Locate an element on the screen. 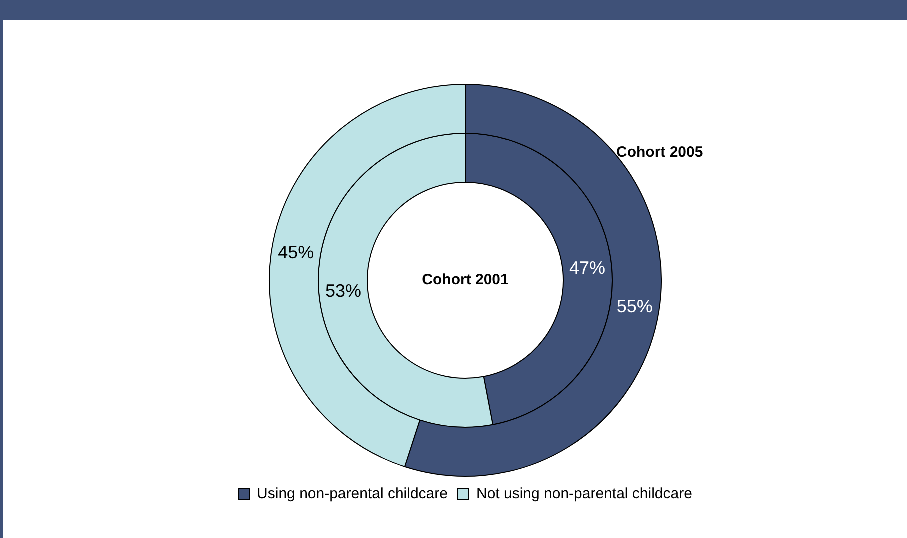  data-label: 53% is located at coordinates (344, 290).